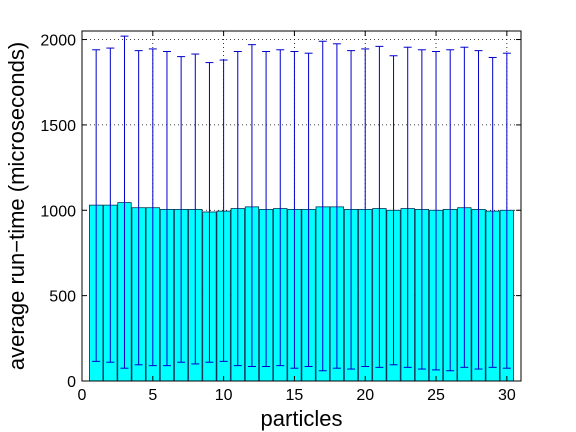 Image resolution: width=576 pixels, height=432 pixels. What do you see at coordinates (58, 126) in the screenshot?
I see `y-tick-label-3: 1500` at bounding box center [58, 126].